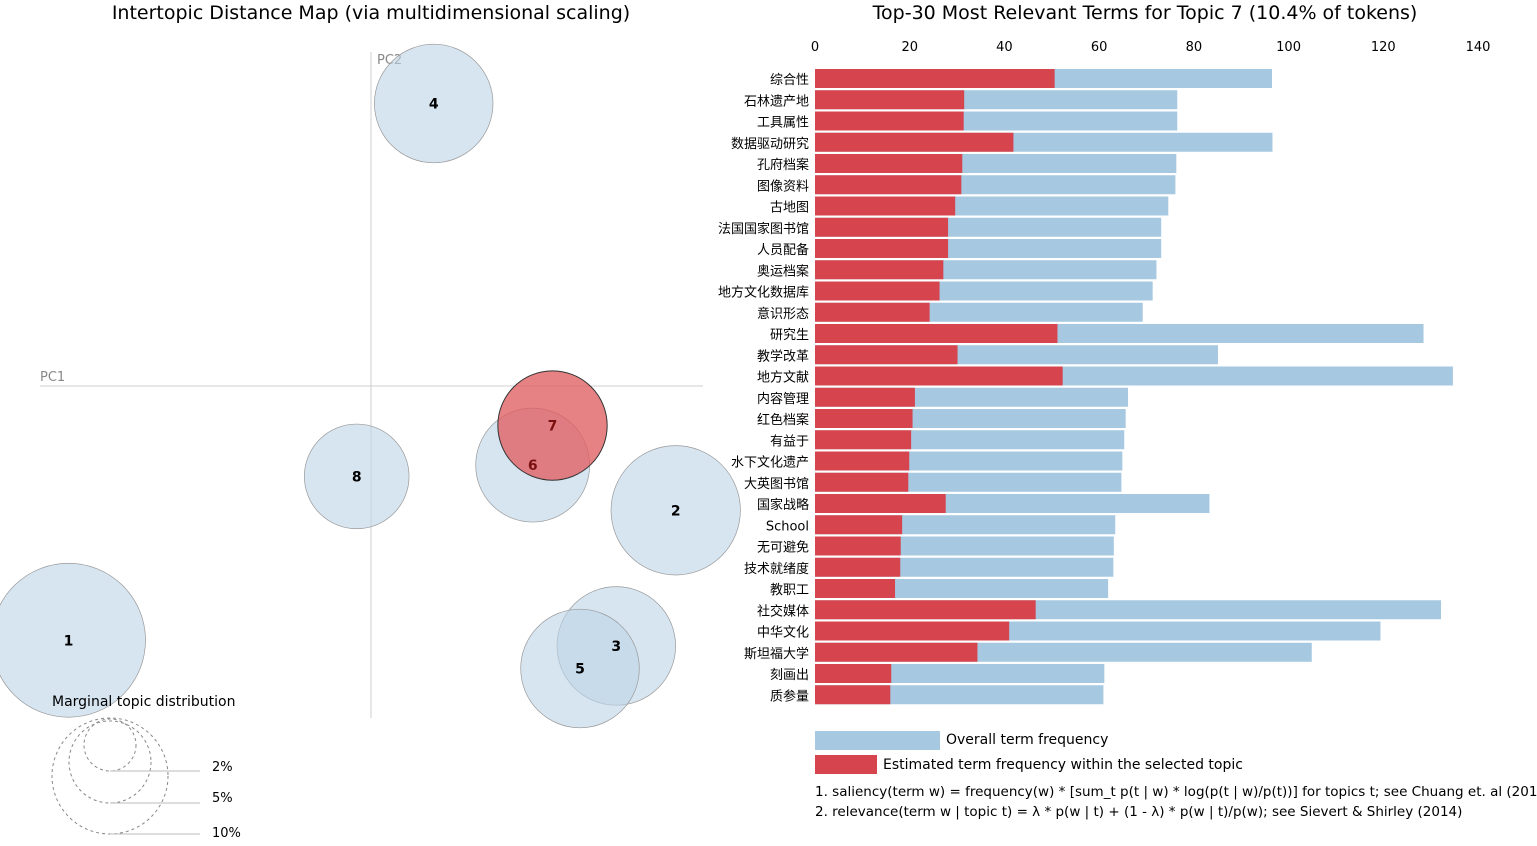 Image resolution: width=1537 pixels, height=846 pixels. I want to click on x-tick-140: 140, so click(1478, 47).